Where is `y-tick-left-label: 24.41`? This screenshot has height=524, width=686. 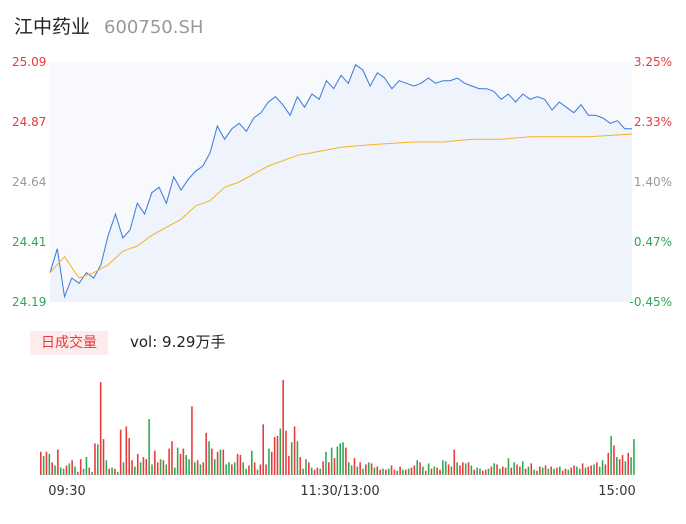 y-tick-left-label: 24.41 is located at coordinates (29, 242).